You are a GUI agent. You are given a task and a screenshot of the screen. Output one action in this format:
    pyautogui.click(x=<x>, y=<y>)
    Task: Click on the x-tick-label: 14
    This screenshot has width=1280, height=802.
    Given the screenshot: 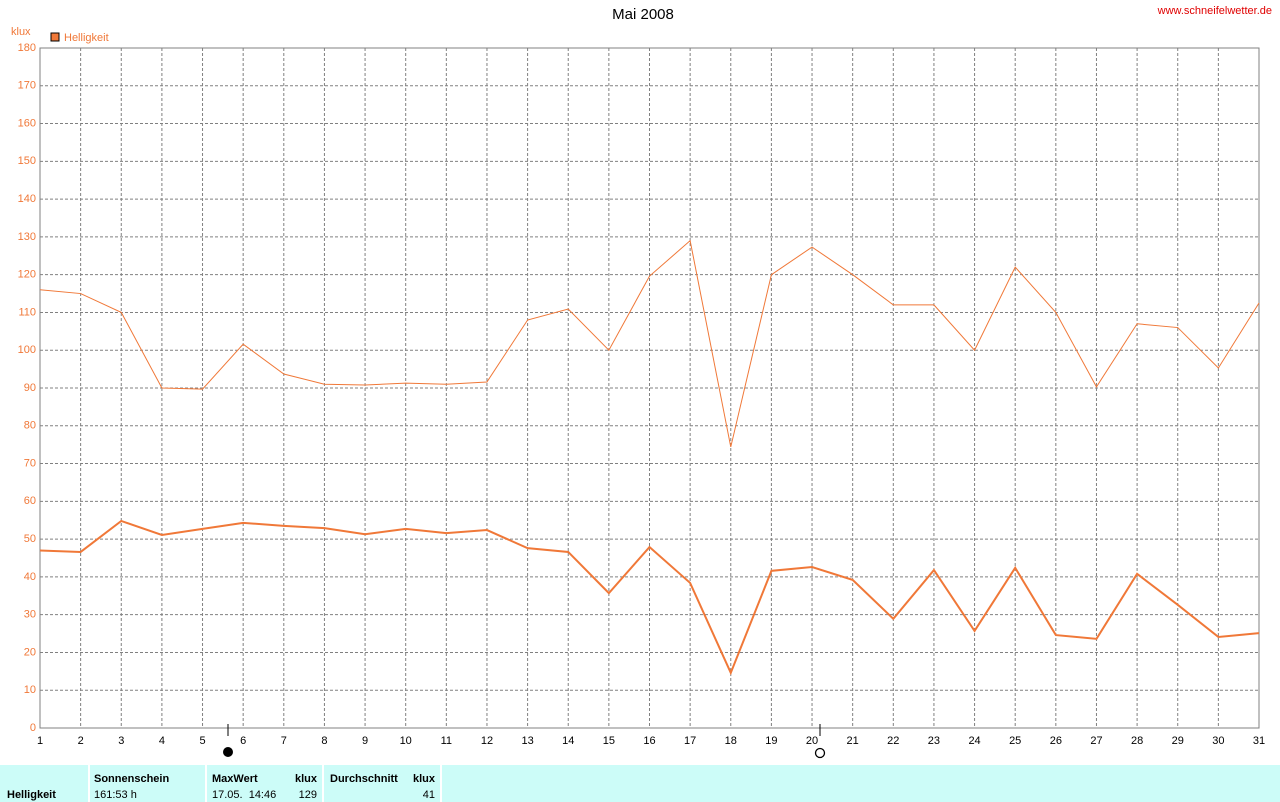 What is the action you would take?
    pyautogui.click(x=568, y=741)
    